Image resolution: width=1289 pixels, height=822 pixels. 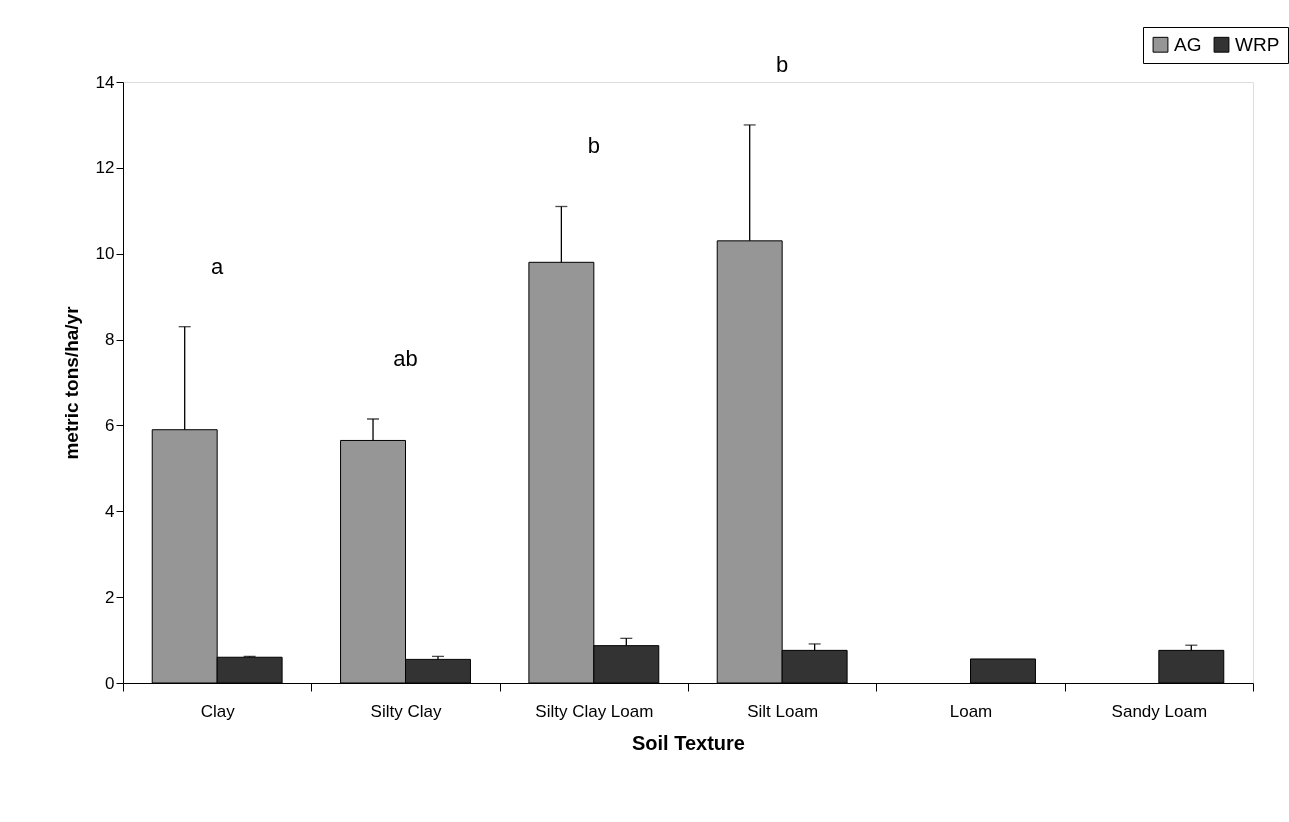 I want to click on y-tick-label: 12, so click(x=105, y=168).